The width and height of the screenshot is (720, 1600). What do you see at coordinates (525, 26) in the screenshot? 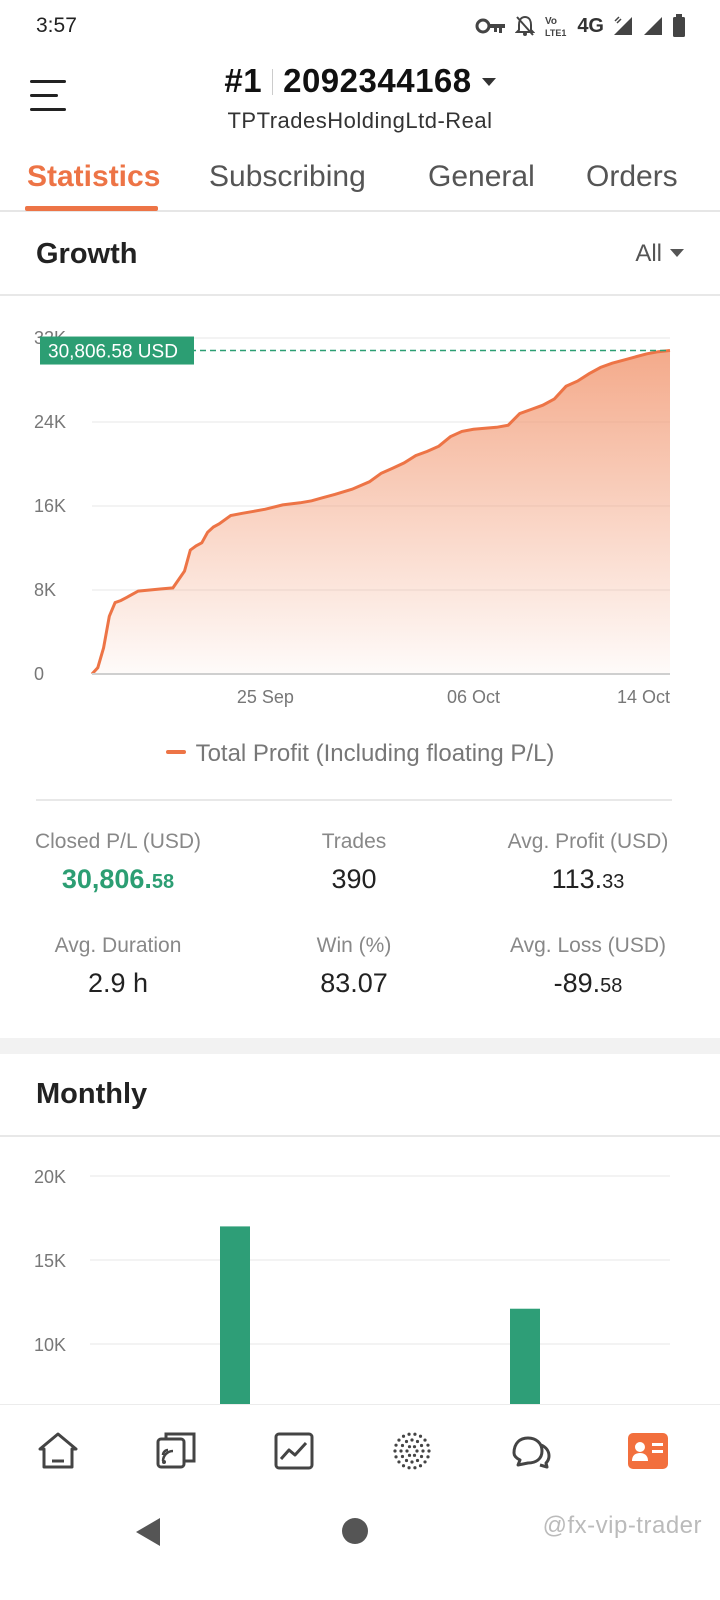
I see `notifications-off-icon` at bounding box center [525, 26].